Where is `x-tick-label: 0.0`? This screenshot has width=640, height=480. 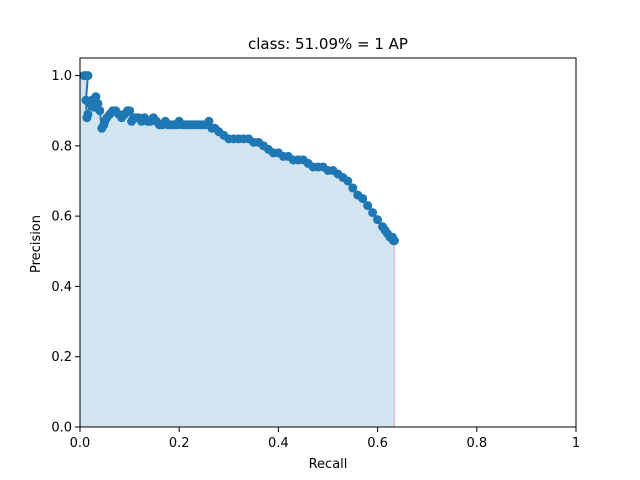 x-tick-label: 0.0 is located at coordinates (80, 443).